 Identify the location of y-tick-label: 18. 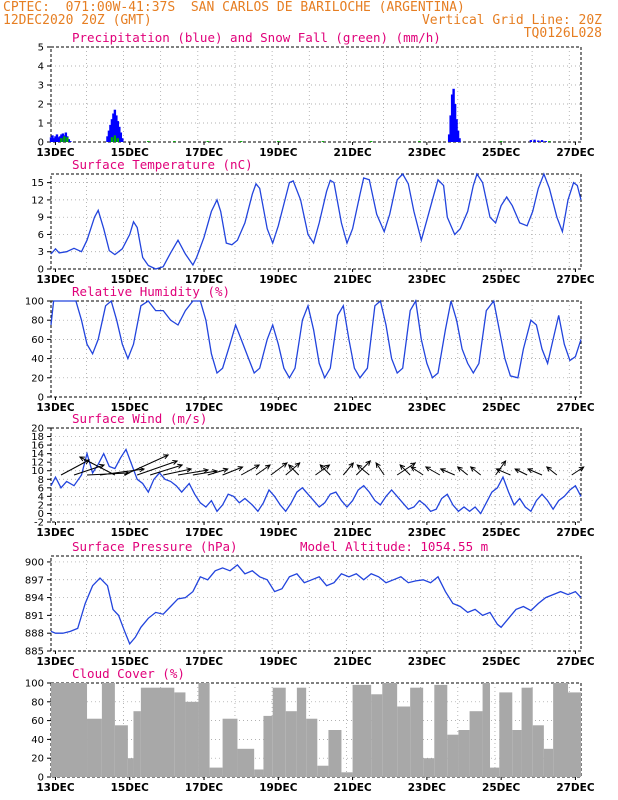
(37, 437).